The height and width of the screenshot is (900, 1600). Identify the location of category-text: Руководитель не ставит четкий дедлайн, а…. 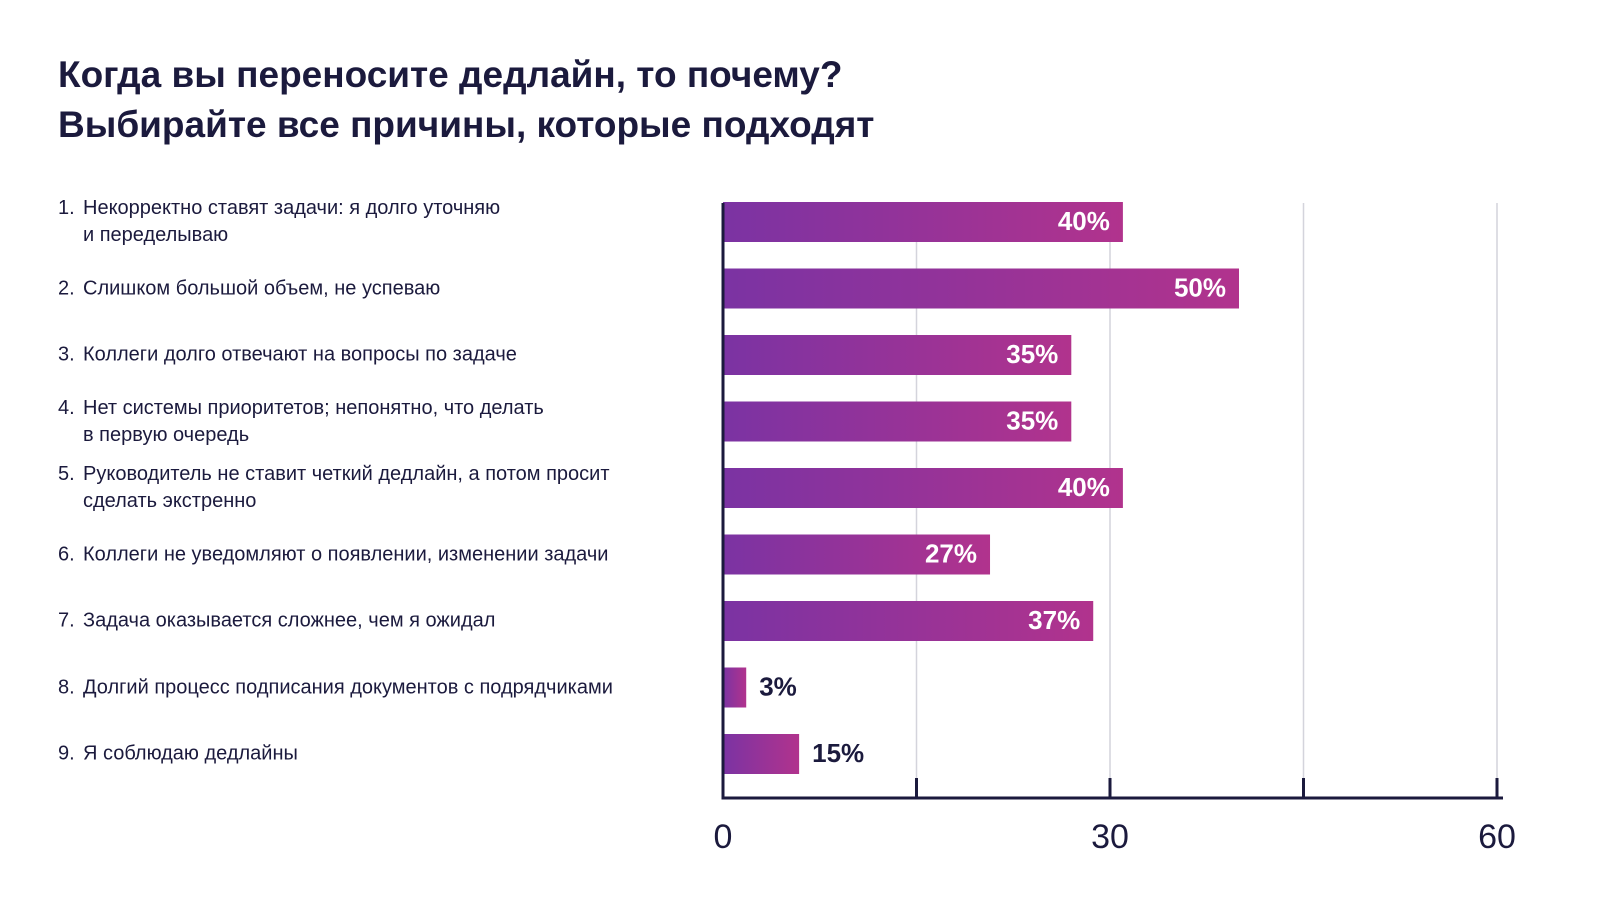
(346, 487).